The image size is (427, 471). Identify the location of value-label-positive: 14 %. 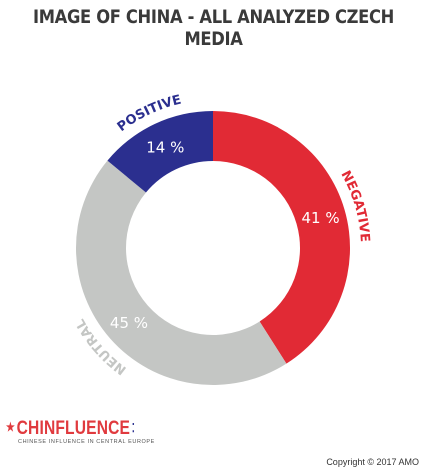
(165, 148).